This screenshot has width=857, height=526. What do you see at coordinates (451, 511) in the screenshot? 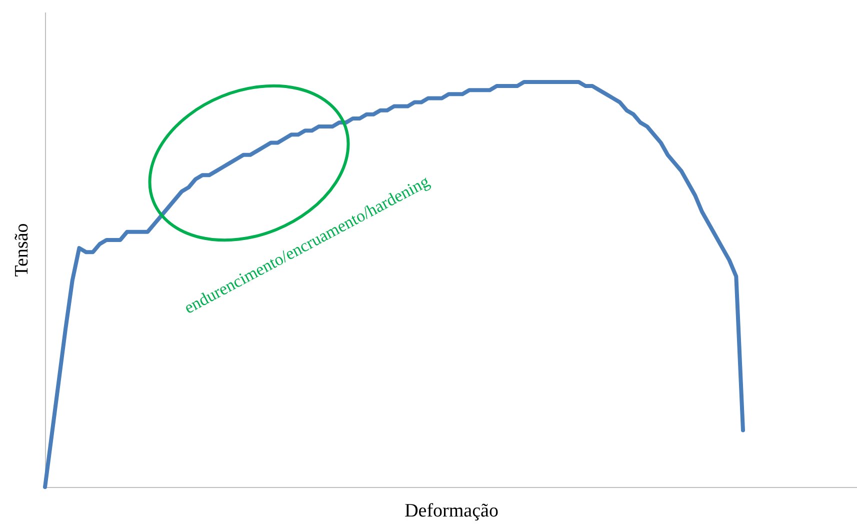
I see `x-axis-title: Deformação` at bounding box center [451, 511].